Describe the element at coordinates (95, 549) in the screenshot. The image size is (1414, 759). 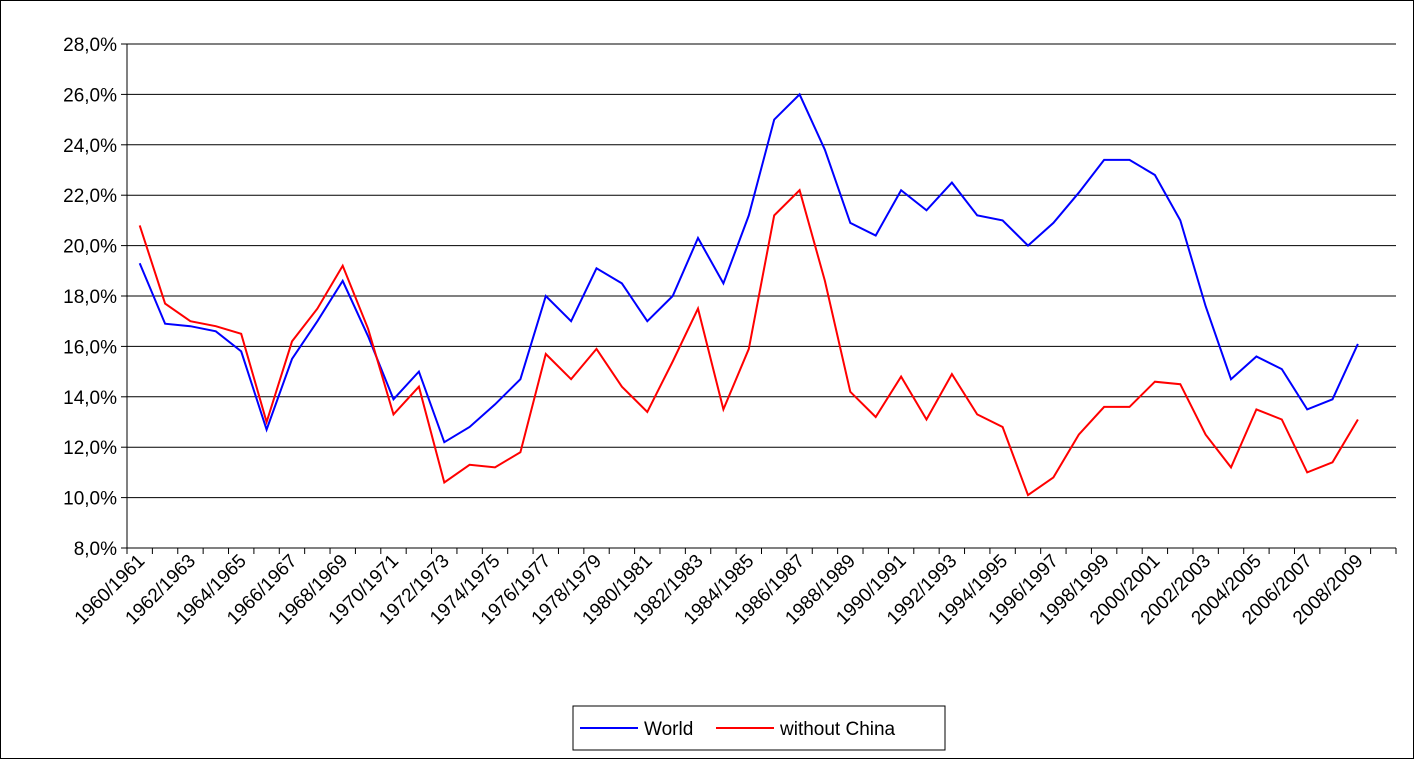
I see `y-tick-label: 8,0%` at that location.